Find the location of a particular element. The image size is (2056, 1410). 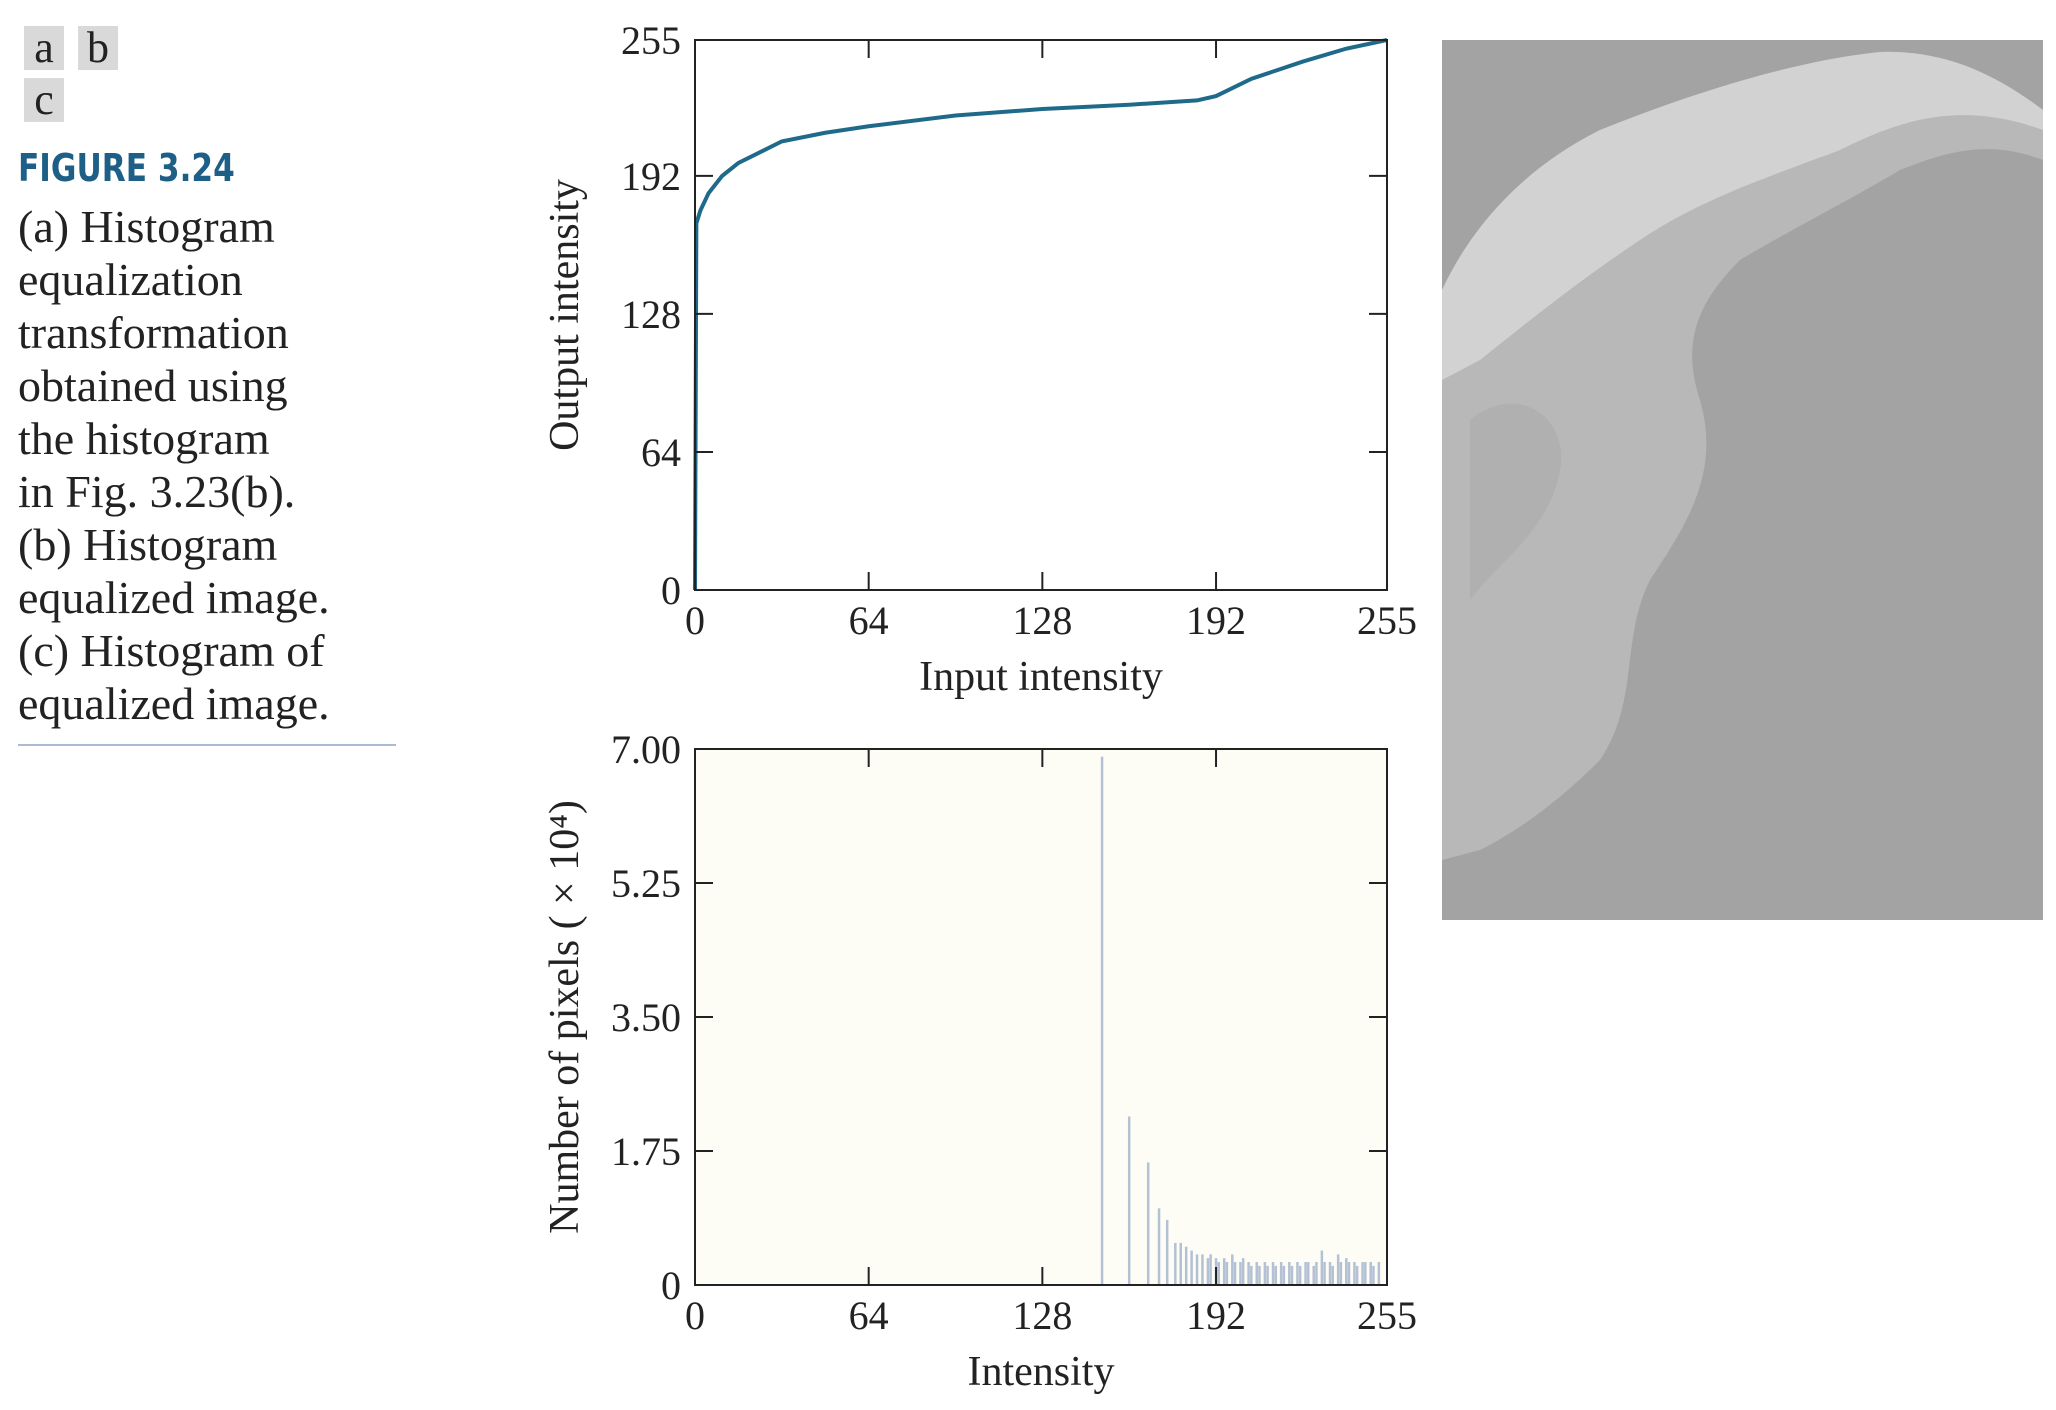

panel-label: b is located at coordinates (98, 48).